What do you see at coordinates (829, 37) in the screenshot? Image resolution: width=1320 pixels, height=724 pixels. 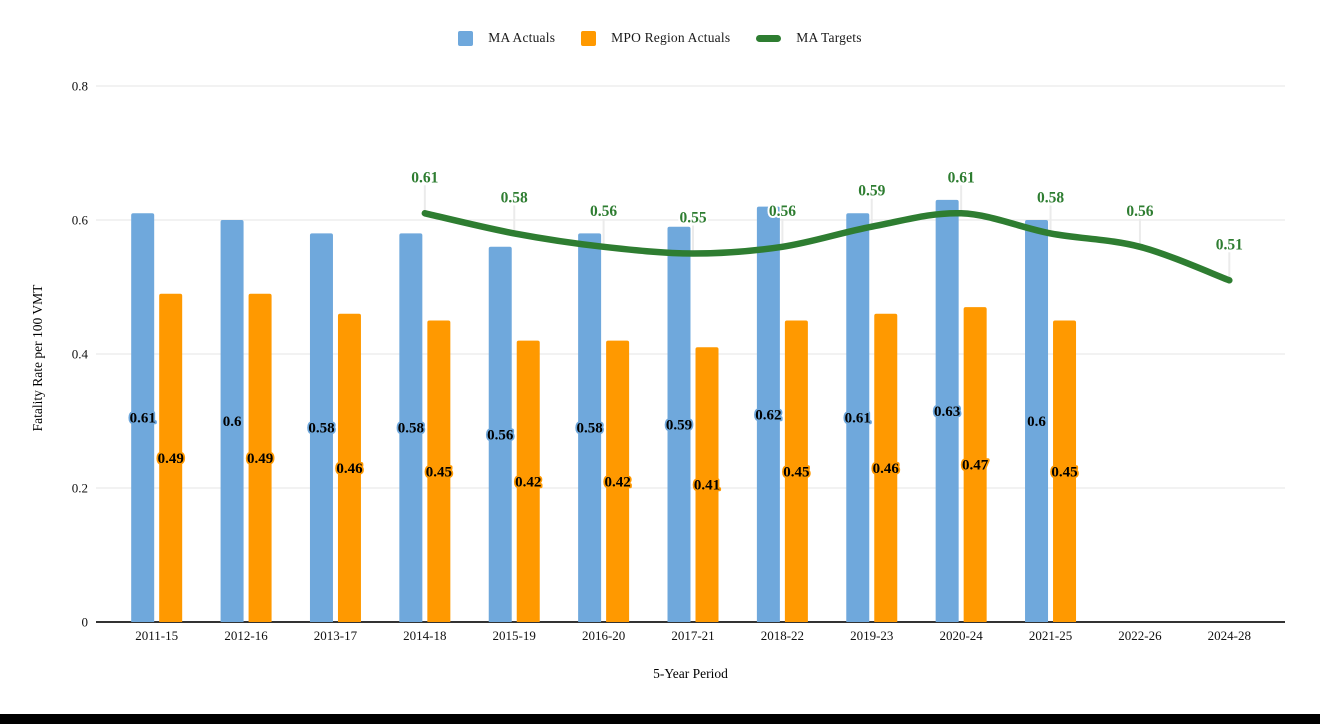 I see `legend-label-ma-targets: MA Targets` at bounding box center [829, 37].